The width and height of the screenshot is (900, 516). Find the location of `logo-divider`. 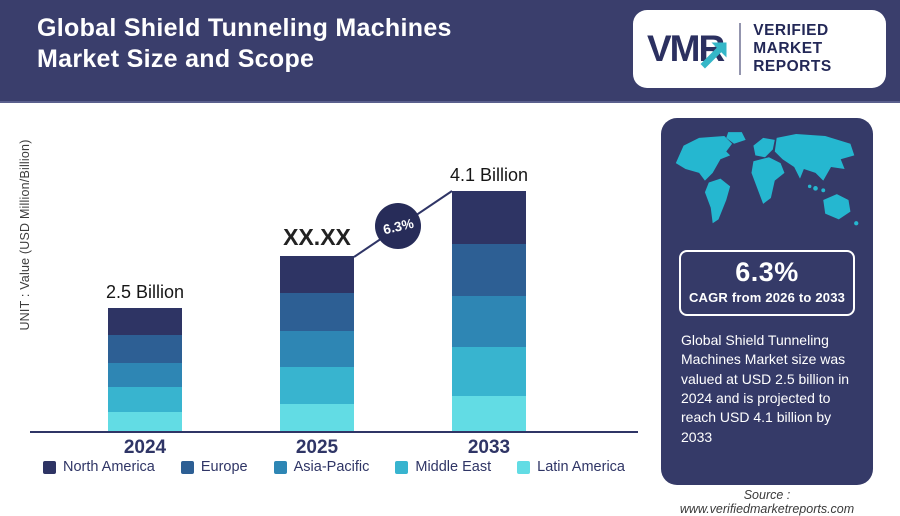

logo-divider is located at coordinates (740, 49).